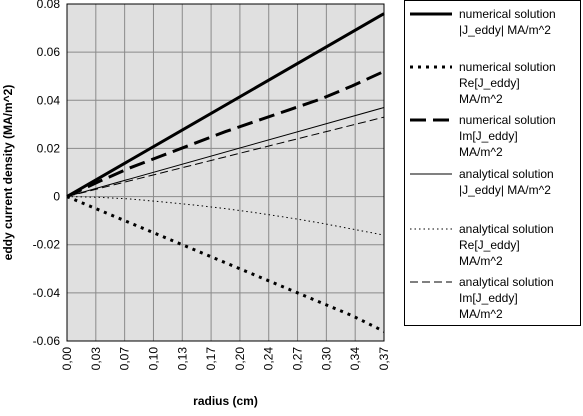  What do you see at coordinates (384, 359) in the screenshot?
I see `x-tick-label: 0,37` at bounding box center [384, 359].